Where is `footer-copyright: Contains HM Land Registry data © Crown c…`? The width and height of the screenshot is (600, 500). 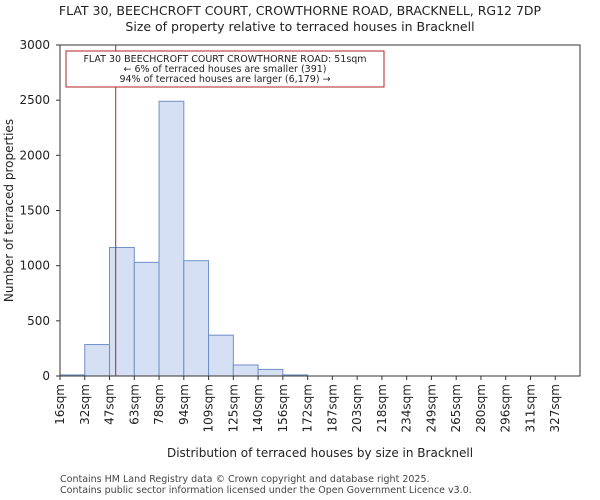
footer-copyright: Contains HM Land Registry data © Crown c… is located at coordinates (245, 479).